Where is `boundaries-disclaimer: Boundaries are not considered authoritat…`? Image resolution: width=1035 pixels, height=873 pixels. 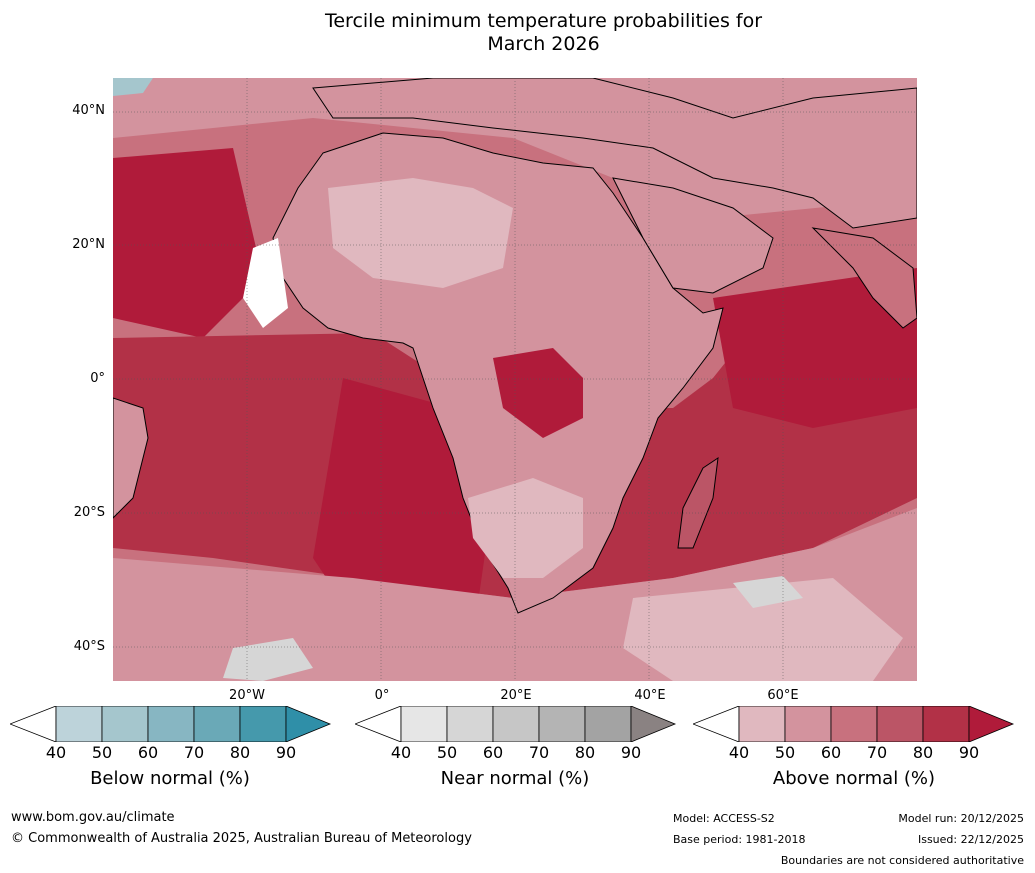 boundaries-disclaimer: Boundaries are not considered authoritat… is located at coordinates (902, 860).